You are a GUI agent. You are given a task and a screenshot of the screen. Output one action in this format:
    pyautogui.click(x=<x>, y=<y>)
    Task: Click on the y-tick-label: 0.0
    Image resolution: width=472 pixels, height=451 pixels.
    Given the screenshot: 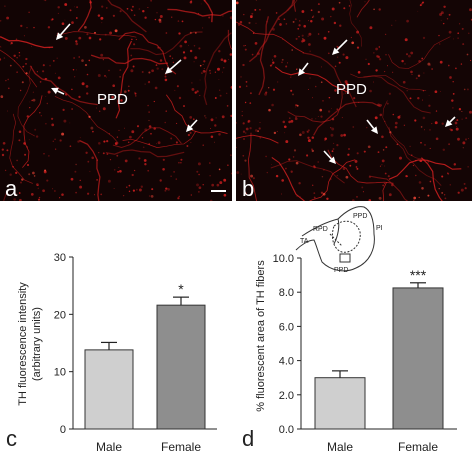 What is the action you would take?
    pyautogui.click(x=286, y=430)
    